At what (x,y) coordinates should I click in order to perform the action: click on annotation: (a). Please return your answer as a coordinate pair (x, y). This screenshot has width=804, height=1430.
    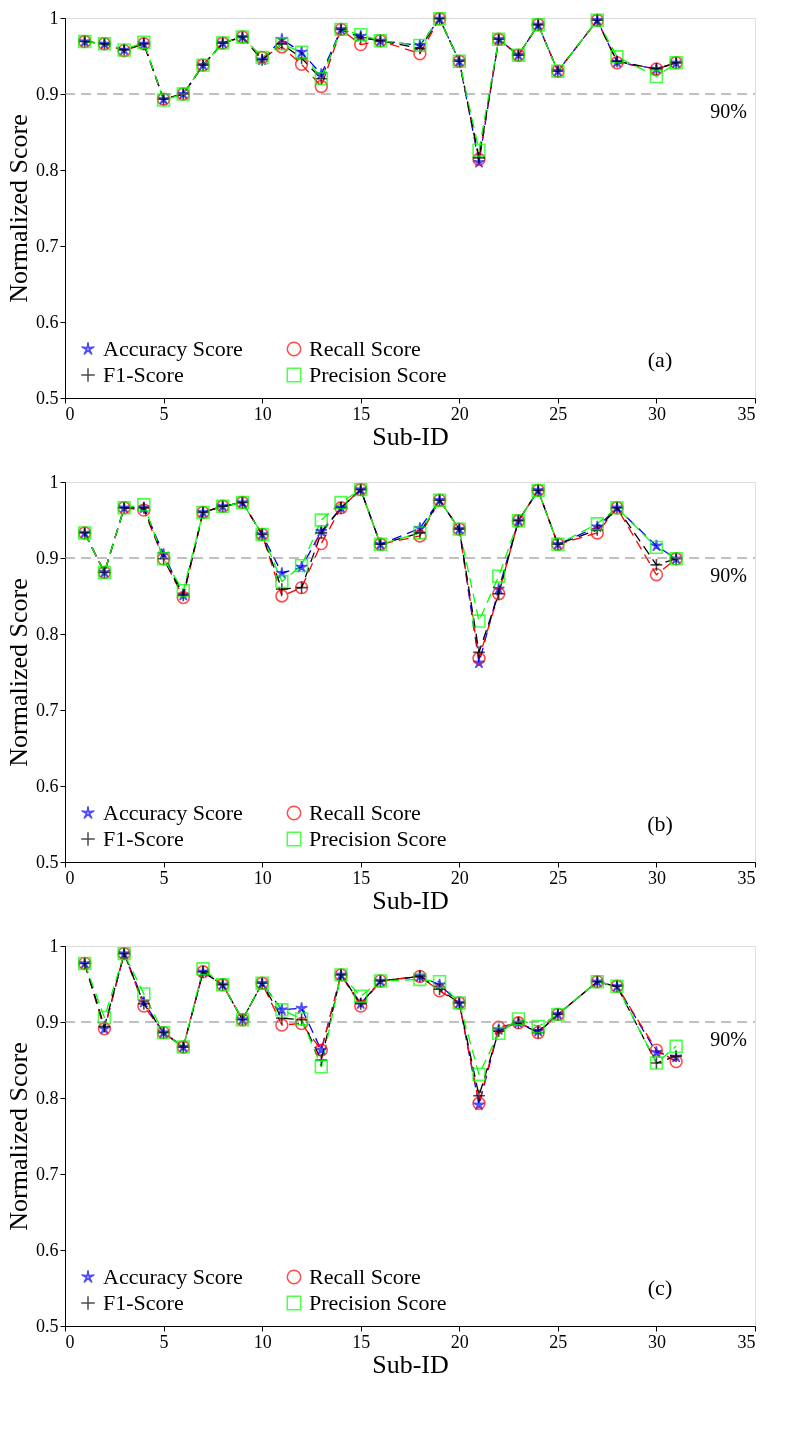
    Looking at the image, I should click on (660, 359).